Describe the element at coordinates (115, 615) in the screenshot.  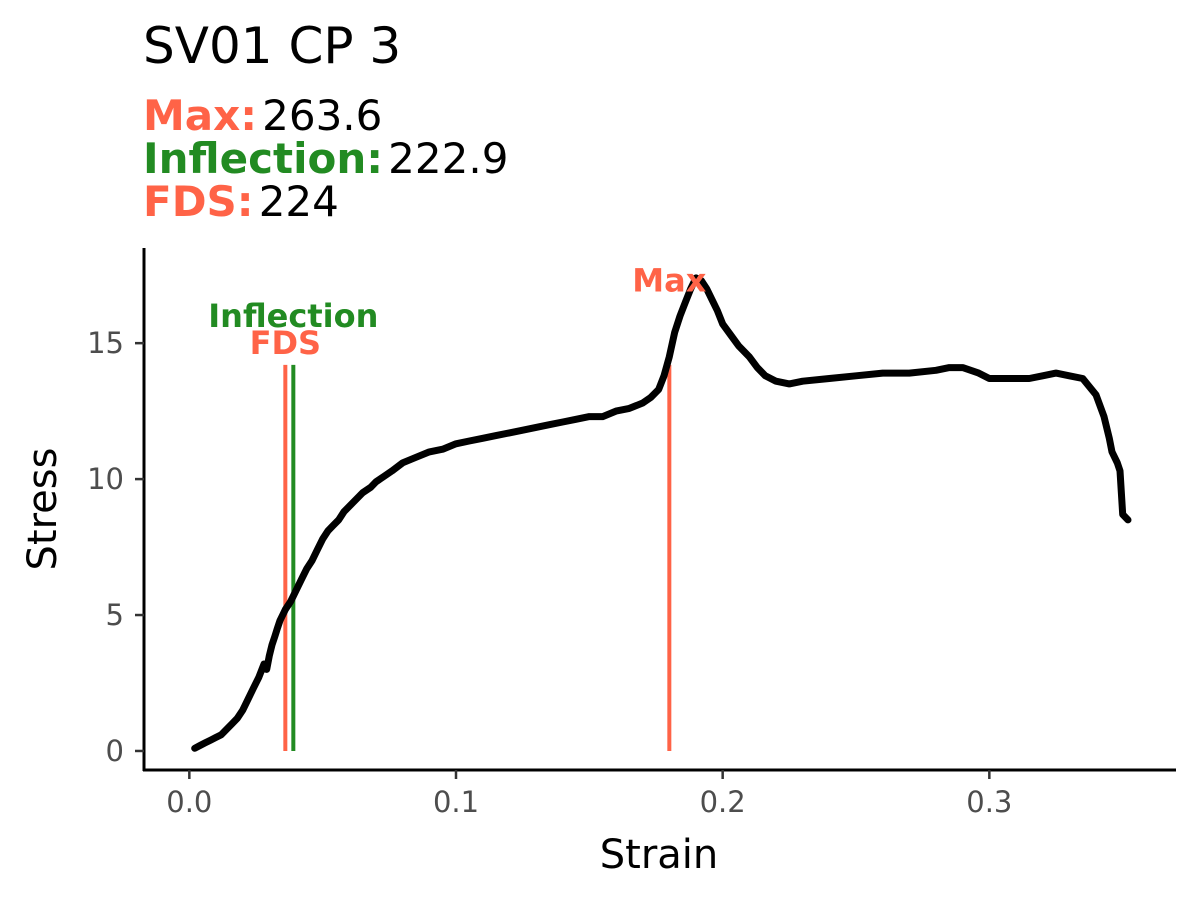
I see `y-tick-label: 5` at that location.